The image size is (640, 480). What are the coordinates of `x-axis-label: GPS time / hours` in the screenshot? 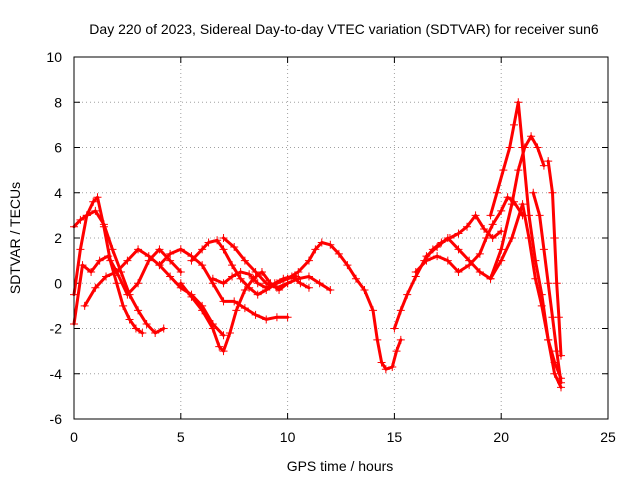 It's located at (340, 466).